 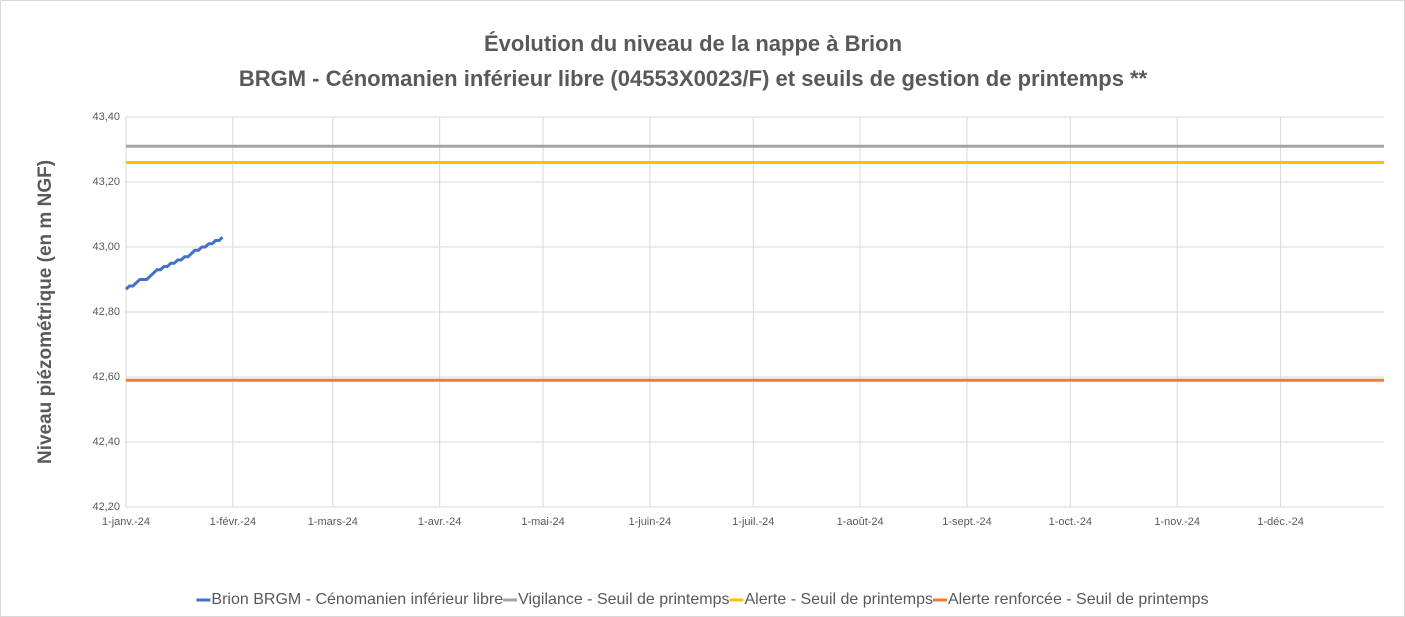 What do you see at coordinates (860, 522) in the screenshot?
I see `x-tick-label: 1-août-24` at bounding box center [860, 522].